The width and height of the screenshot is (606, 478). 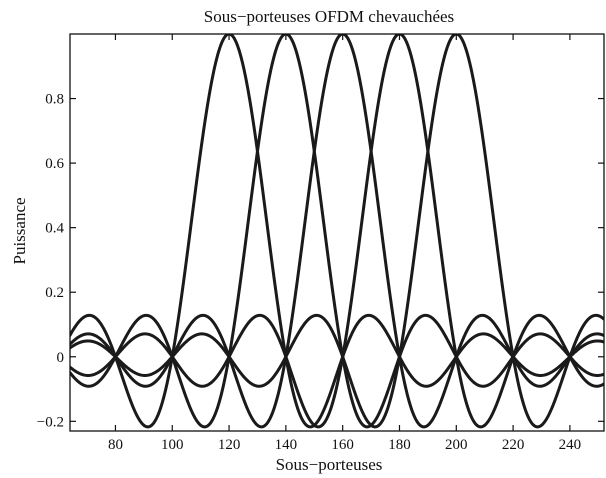 I want to click on x-tick-label: 200, so click(x=456, y=445).